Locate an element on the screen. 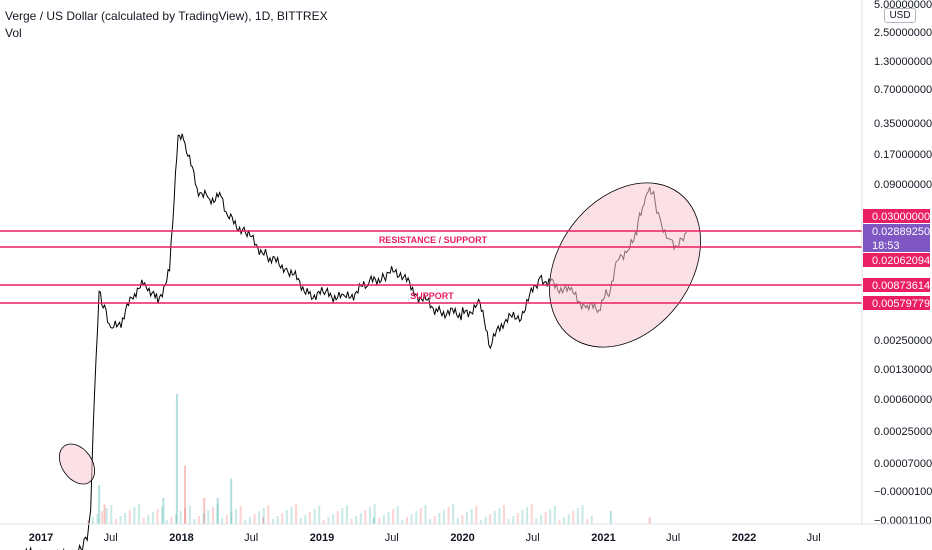  price-tag-label: 0.02062094 is located at coordinates (901, 261).